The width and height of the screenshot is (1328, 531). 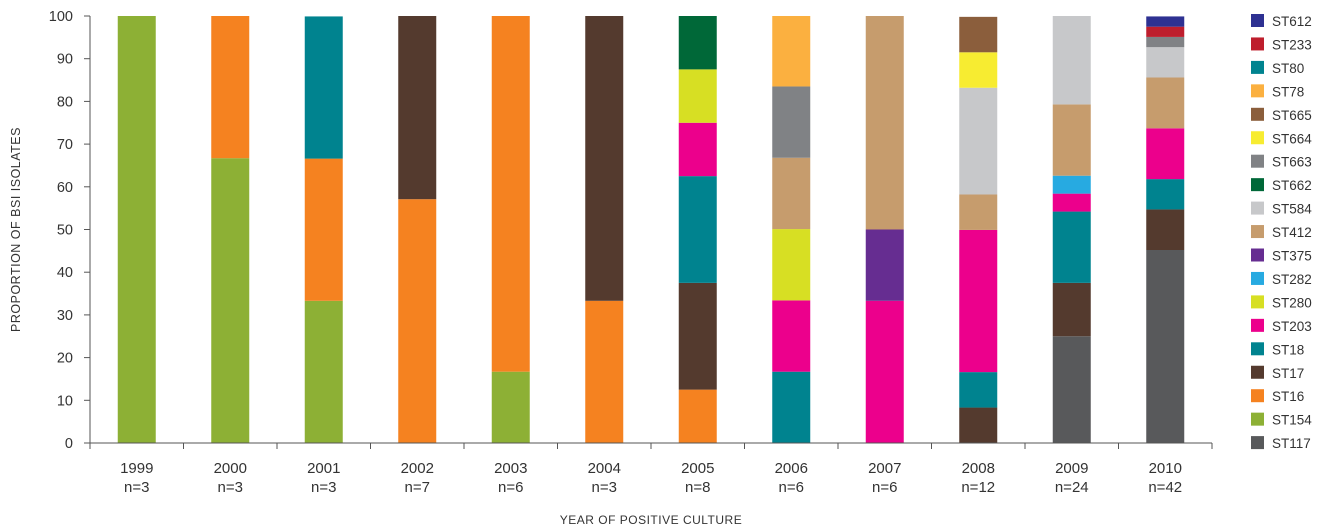 What do you see at coordinates (978, 468) in the screenshot?
I see `x-tick-label: 2008` at bounding box center [978, 468].